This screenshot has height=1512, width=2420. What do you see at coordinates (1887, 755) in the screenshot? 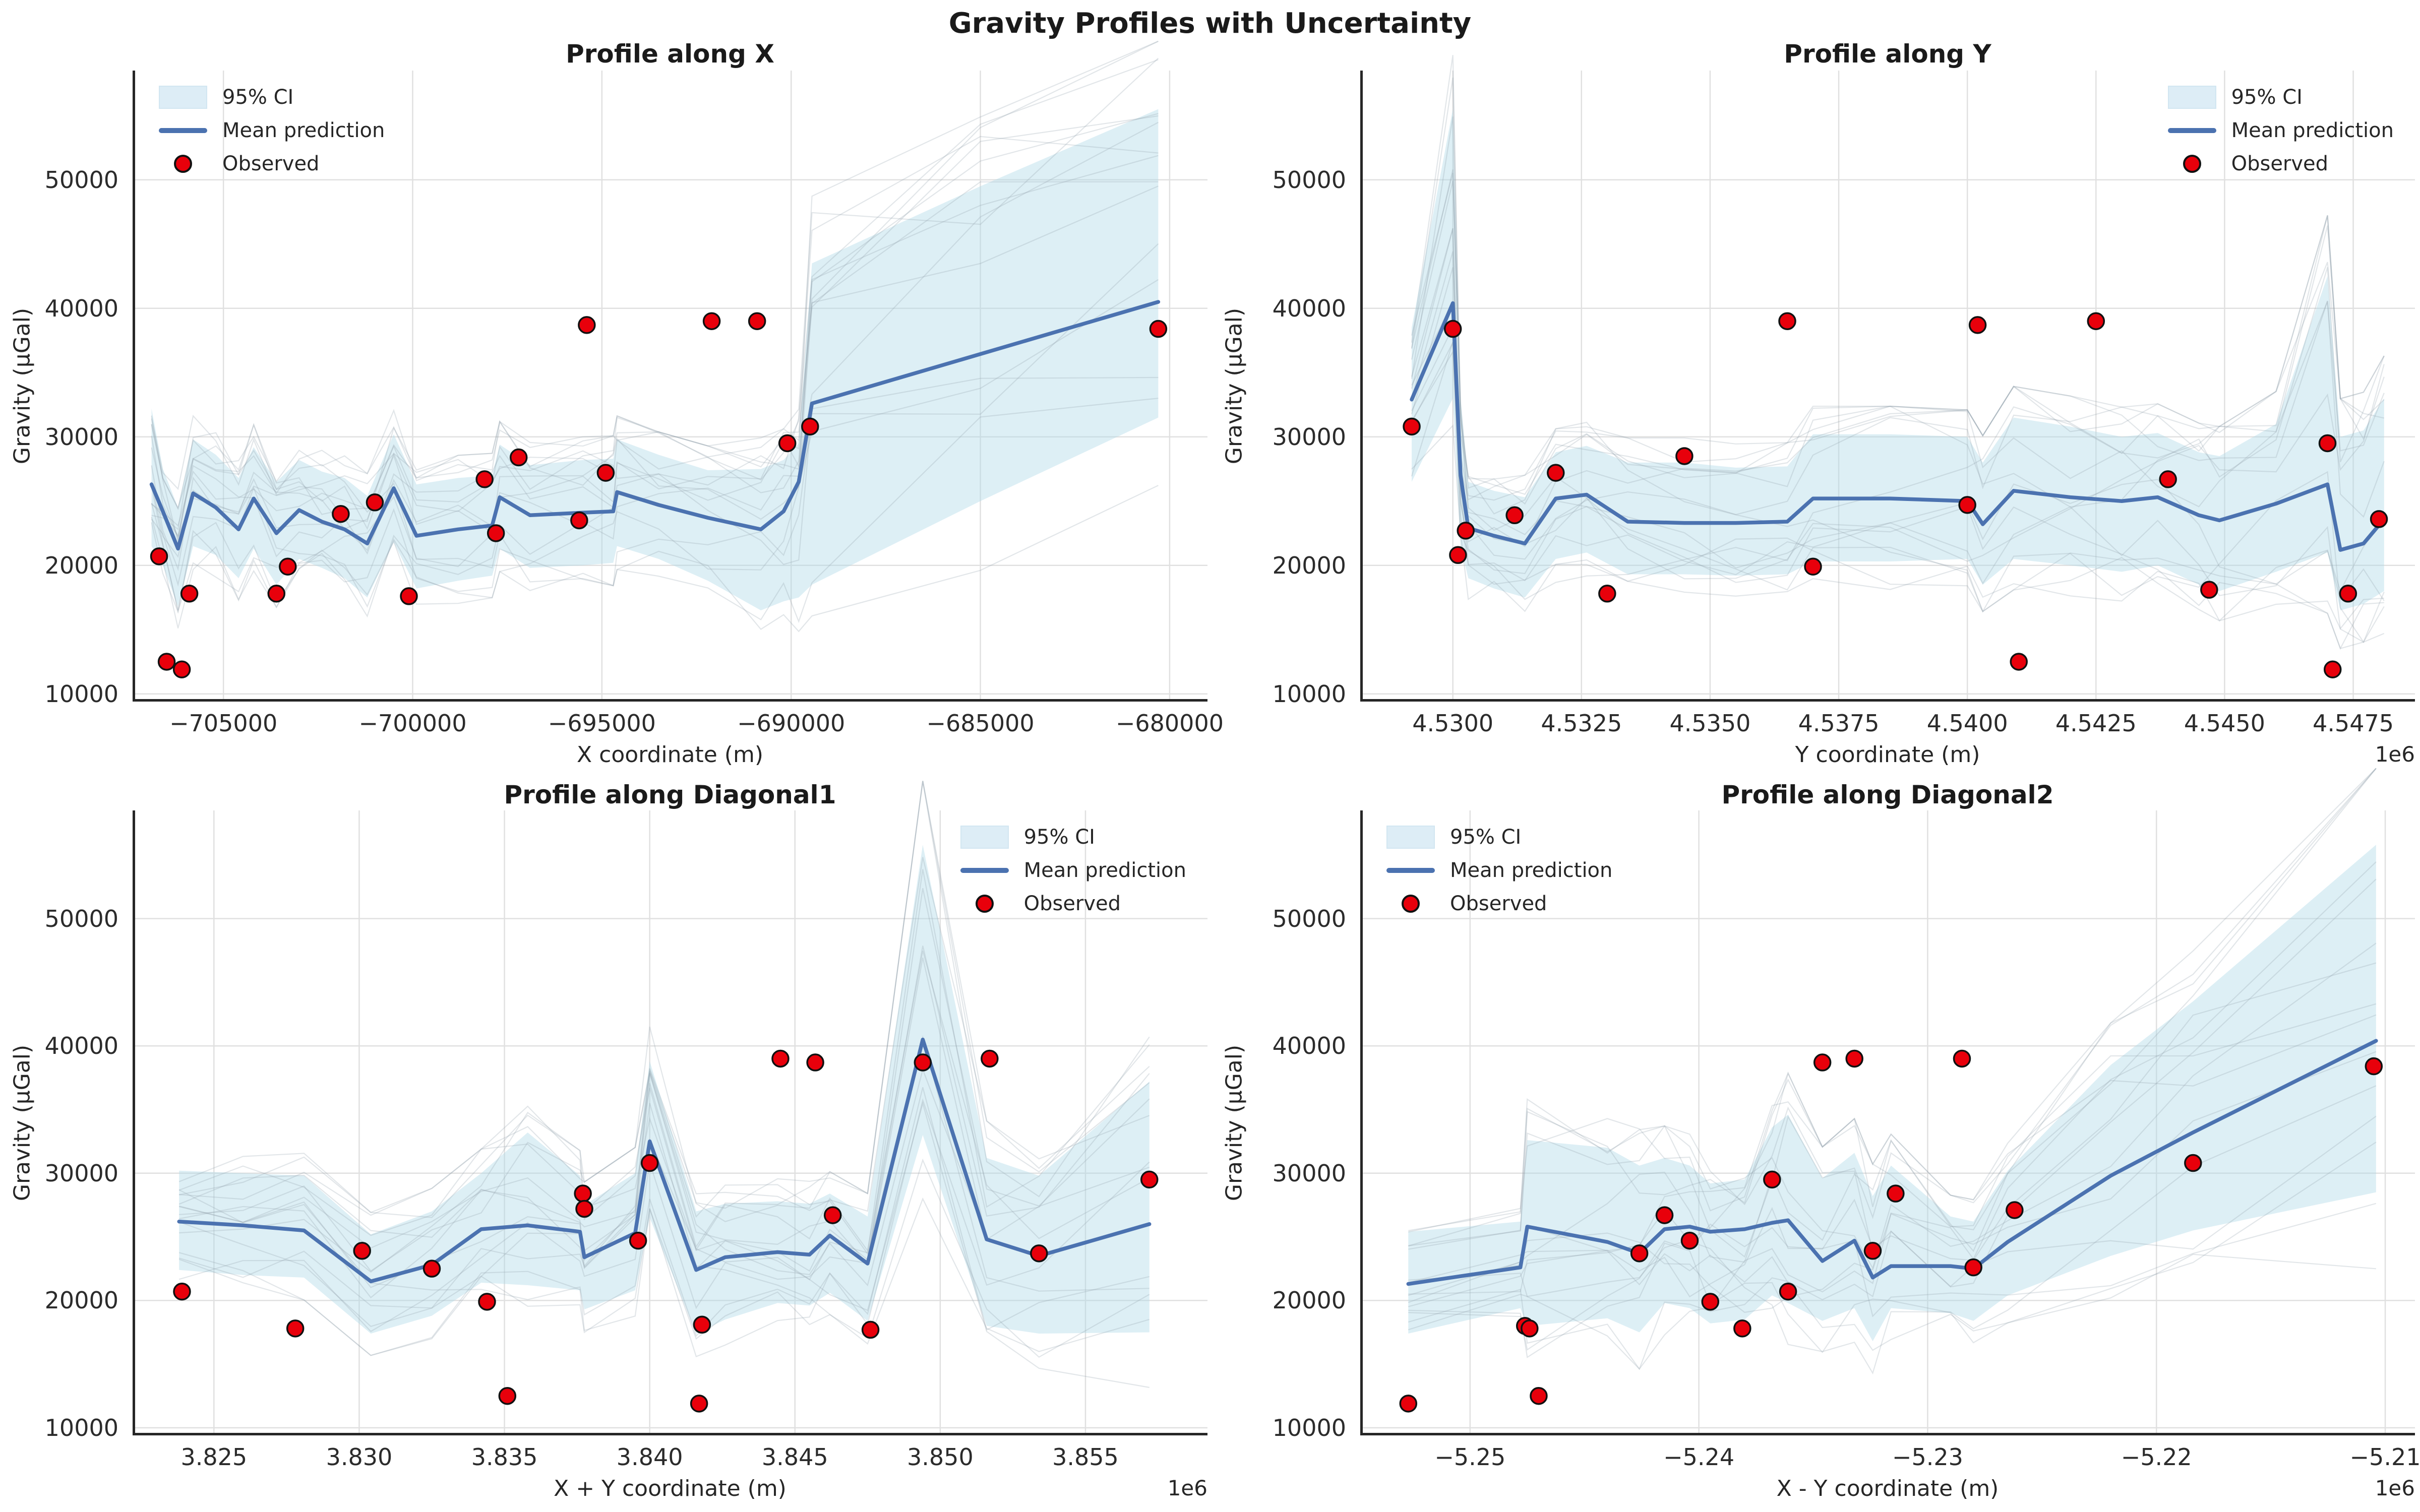
I see `x-axis-label-profile-y: Y coordinate (m)` at bounding box center [1887, 755].